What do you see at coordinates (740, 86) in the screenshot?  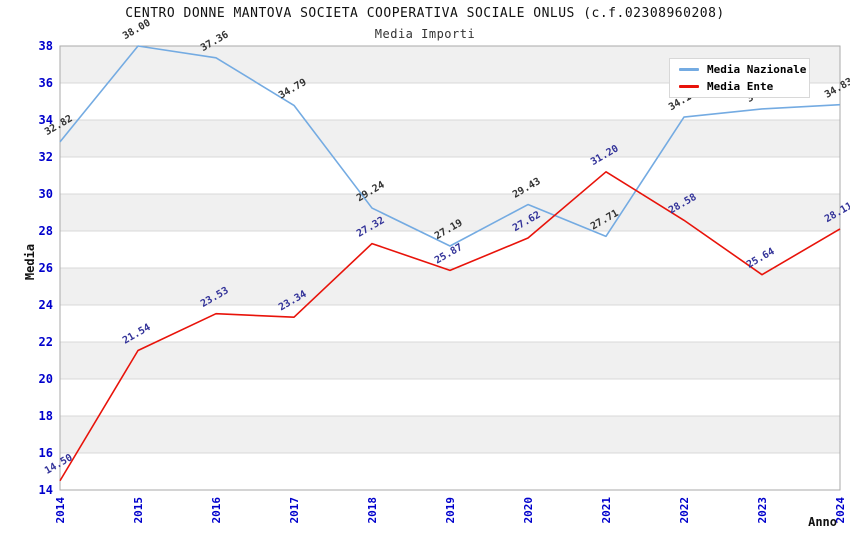 I see `legend-label: Media Ente` at bounding box center [740, 86].